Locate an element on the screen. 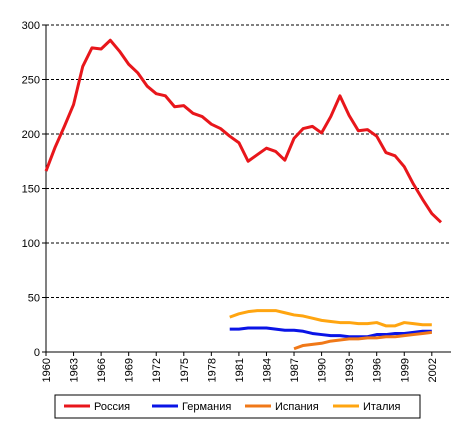 The height and width of the screenshot is (432, 471). x-tick-label: 1987 is located at coordinates (295, 370).